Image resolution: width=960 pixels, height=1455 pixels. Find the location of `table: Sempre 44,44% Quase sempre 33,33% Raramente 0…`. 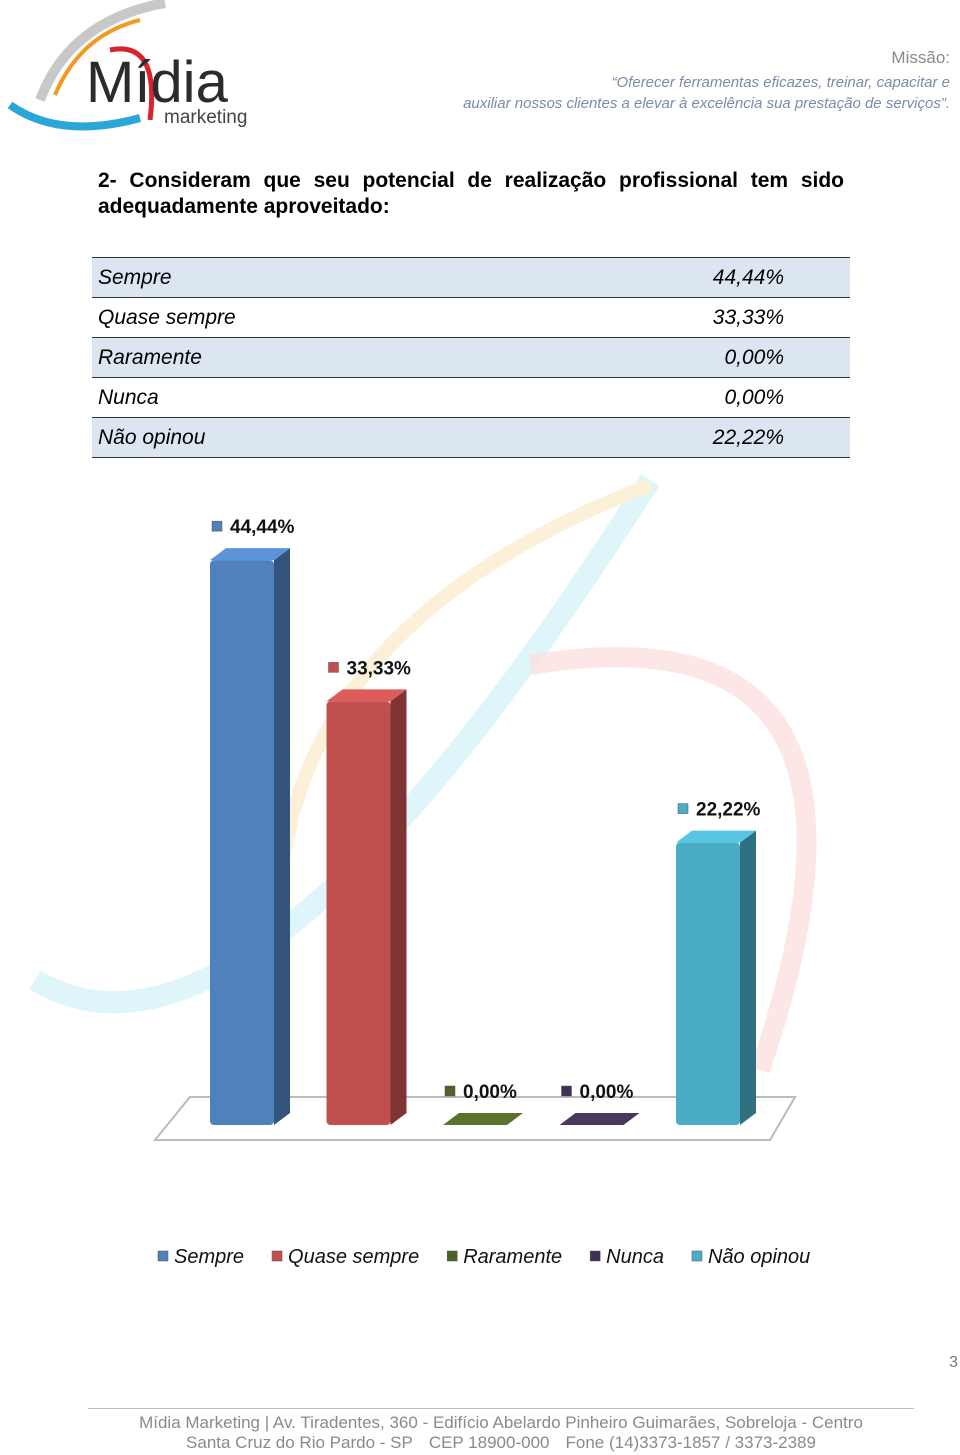

table: Sempre 44,44% Quase sempre 33,33% Raramente 0… is located at coordinates (471, 357).